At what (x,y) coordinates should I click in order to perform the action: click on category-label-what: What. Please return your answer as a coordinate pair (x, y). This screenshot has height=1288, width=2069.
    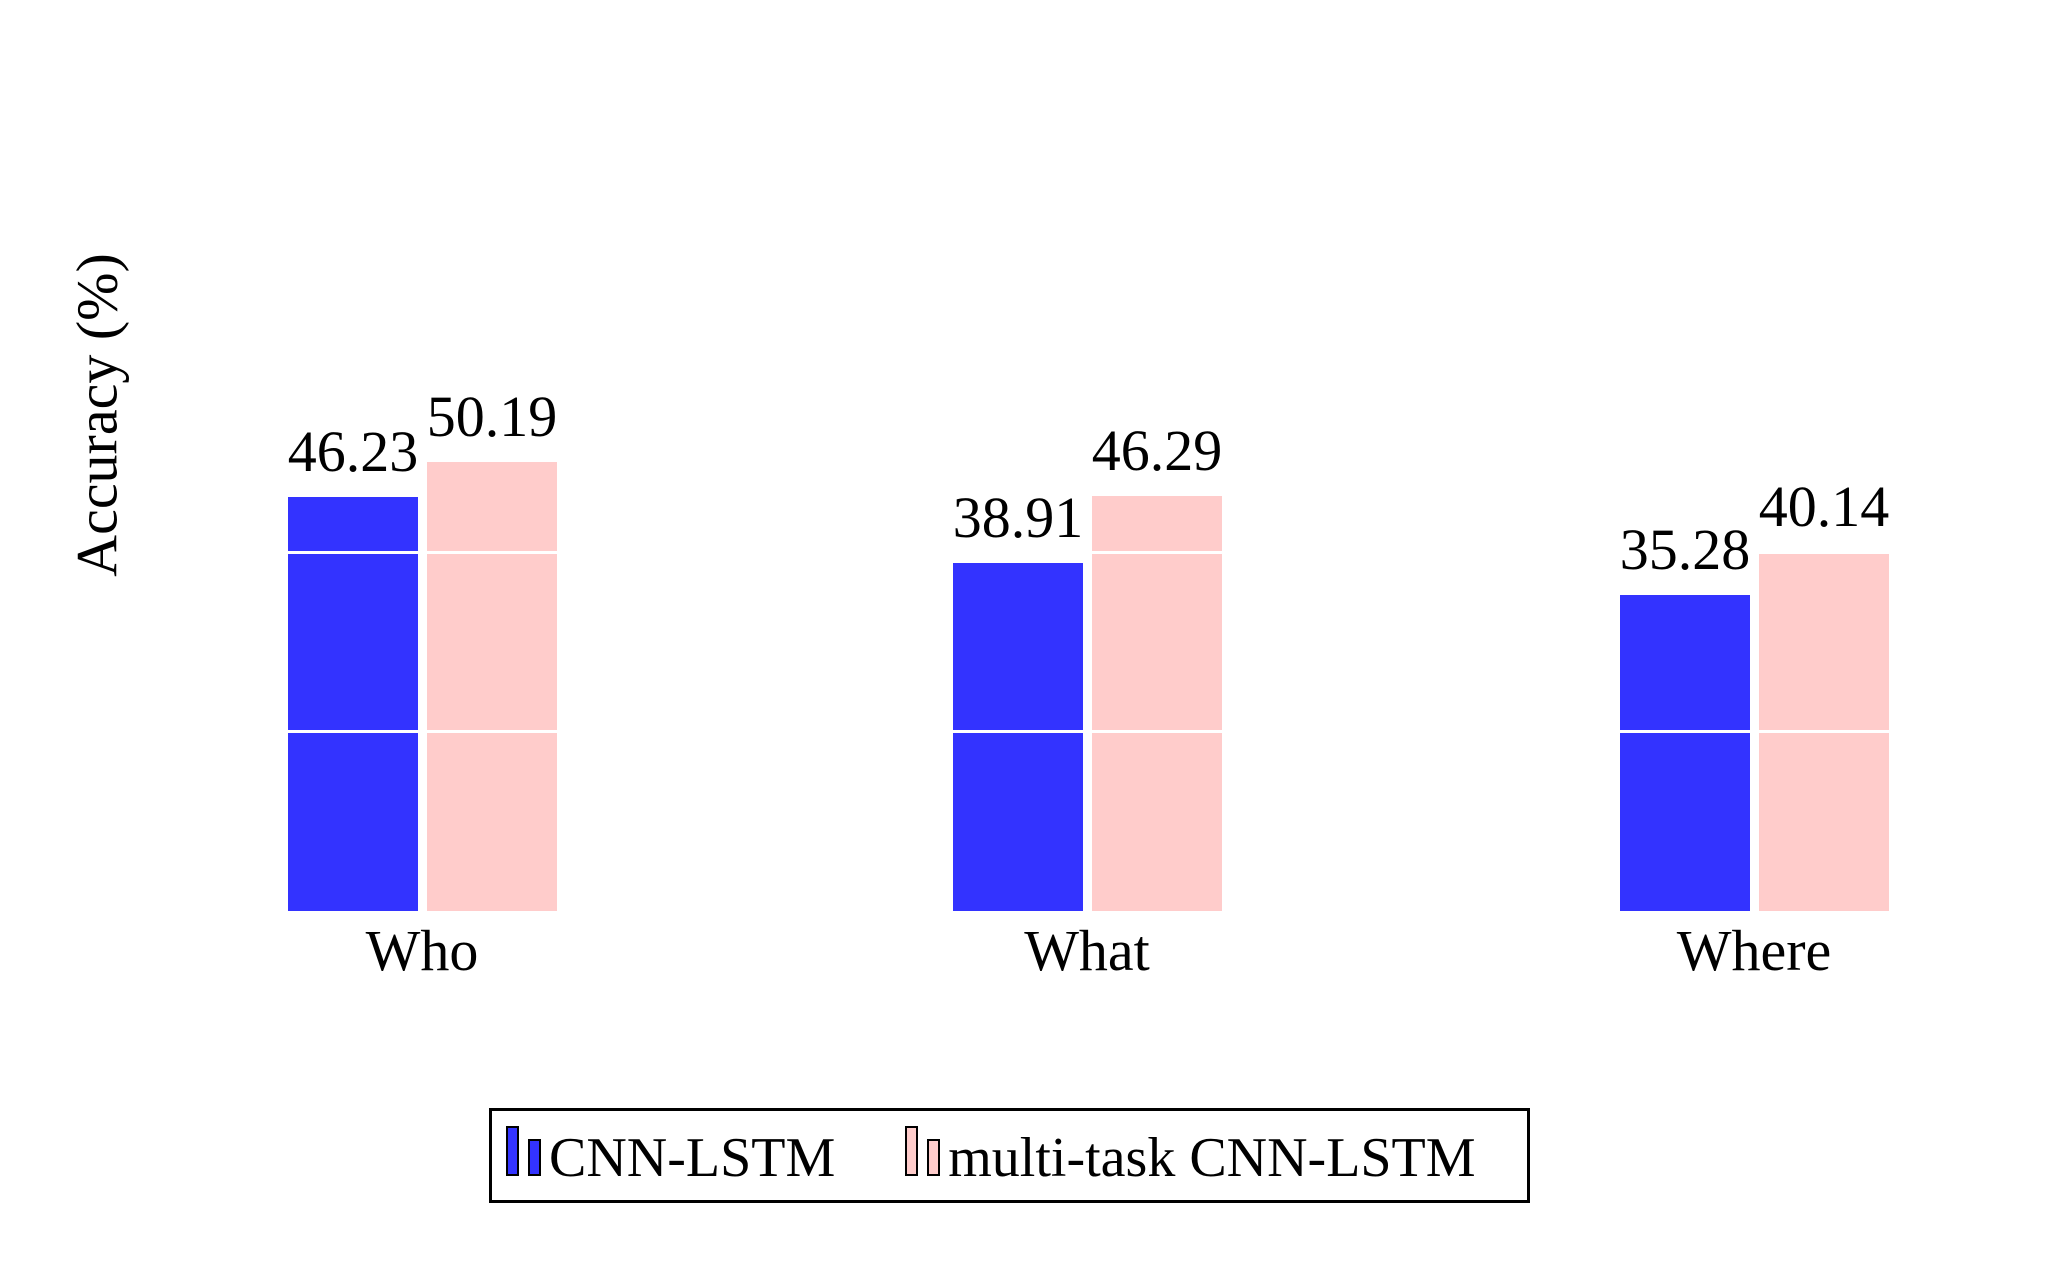
    Looking at the image, I should click on (1087, 950).